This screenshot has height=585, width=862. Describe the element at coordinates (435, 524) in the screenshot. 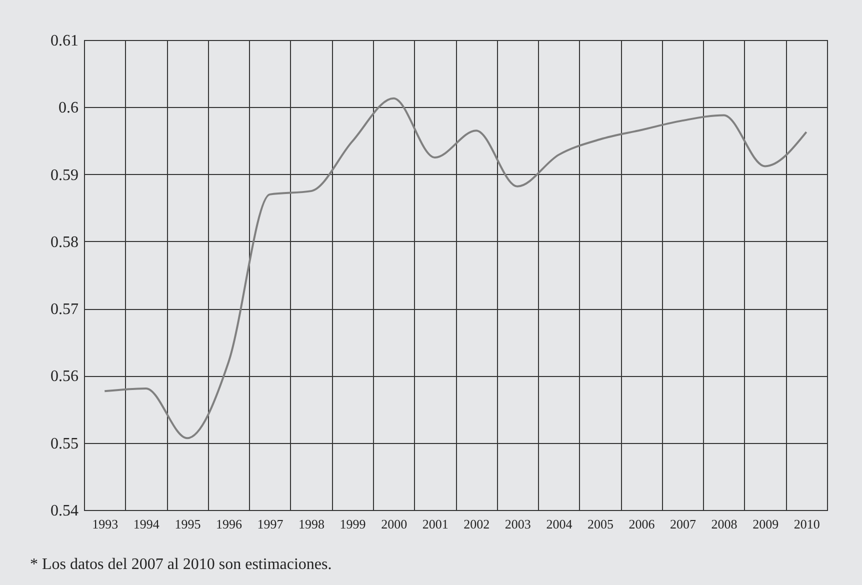

I see `x-tick-label: 2001` at that location.